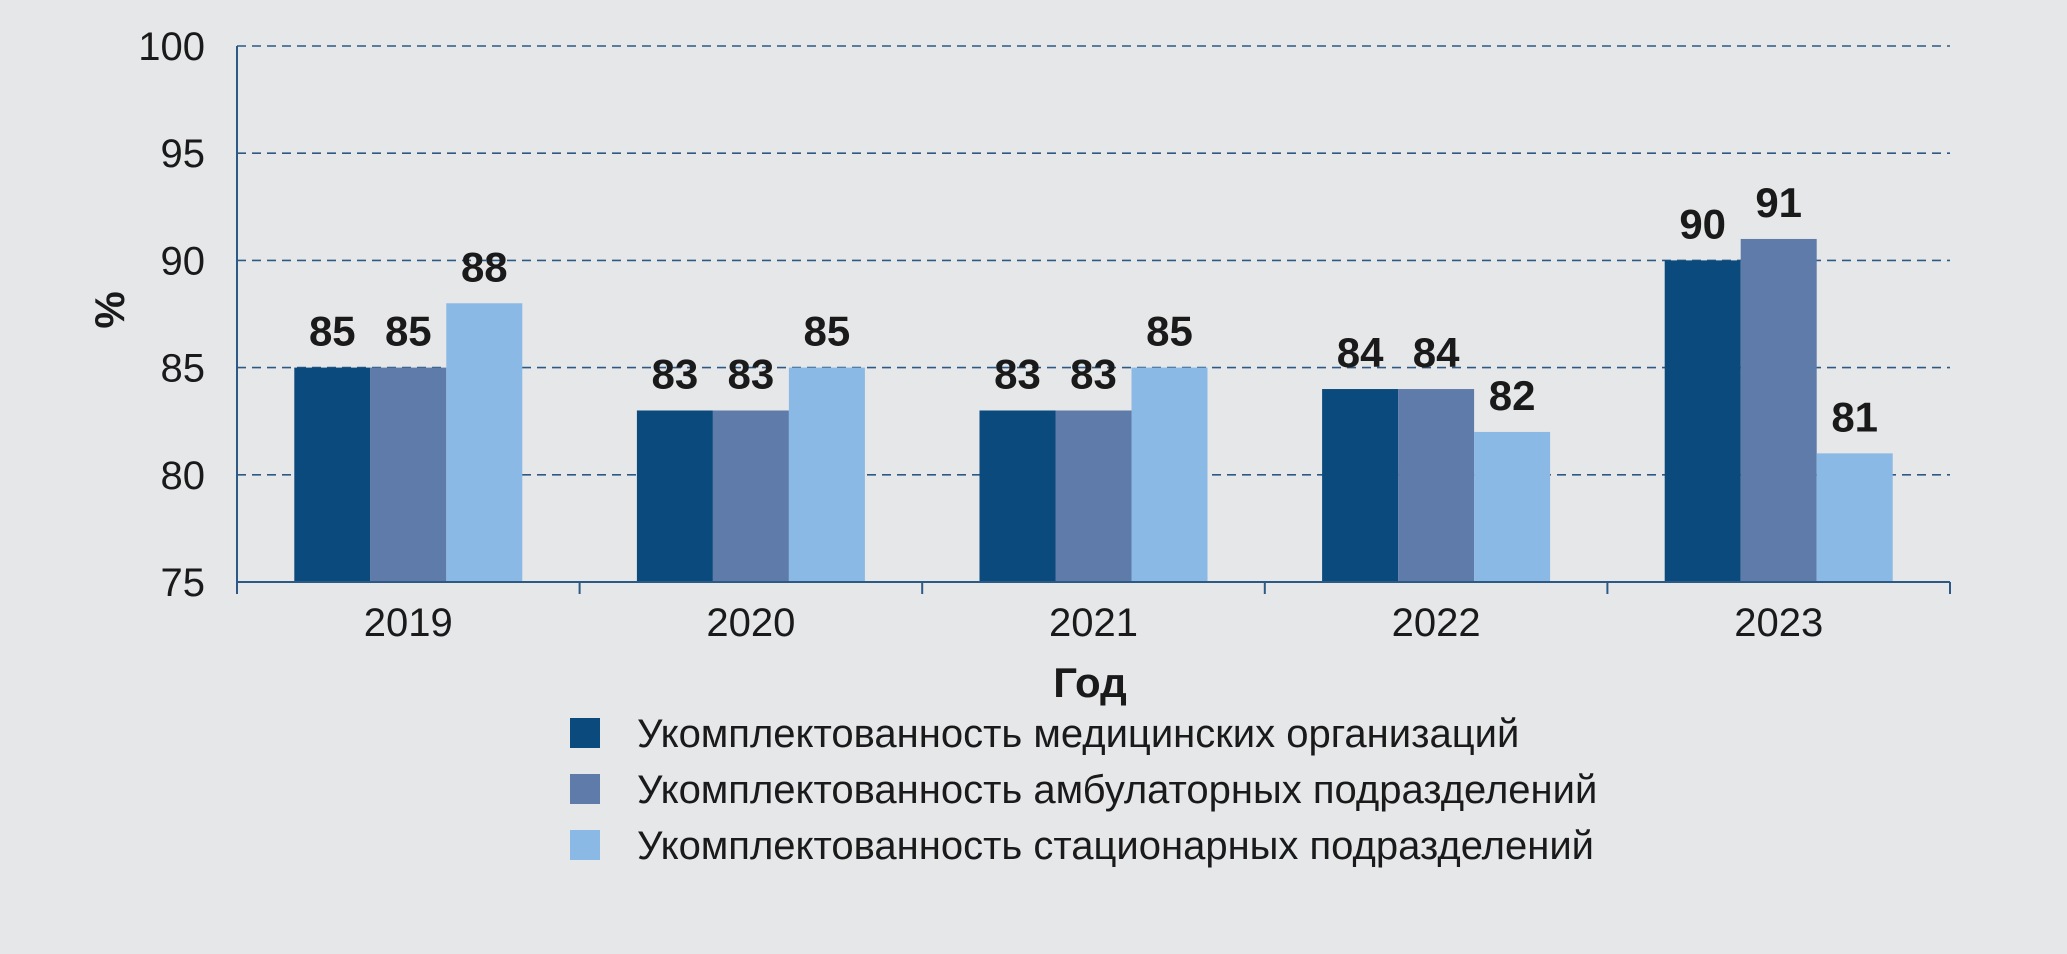  I want to click on data-label: 81, so click(1854, 416).